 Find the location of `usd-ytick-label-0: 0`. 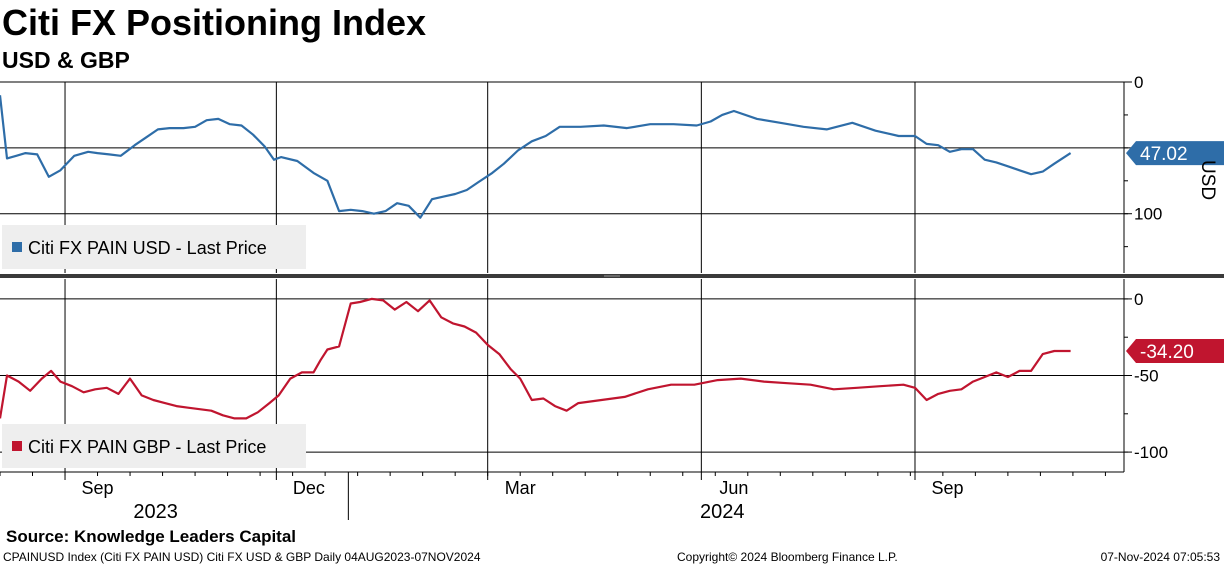

usd-ytick-label-0: 0 is located at coordinates (1138, 82).